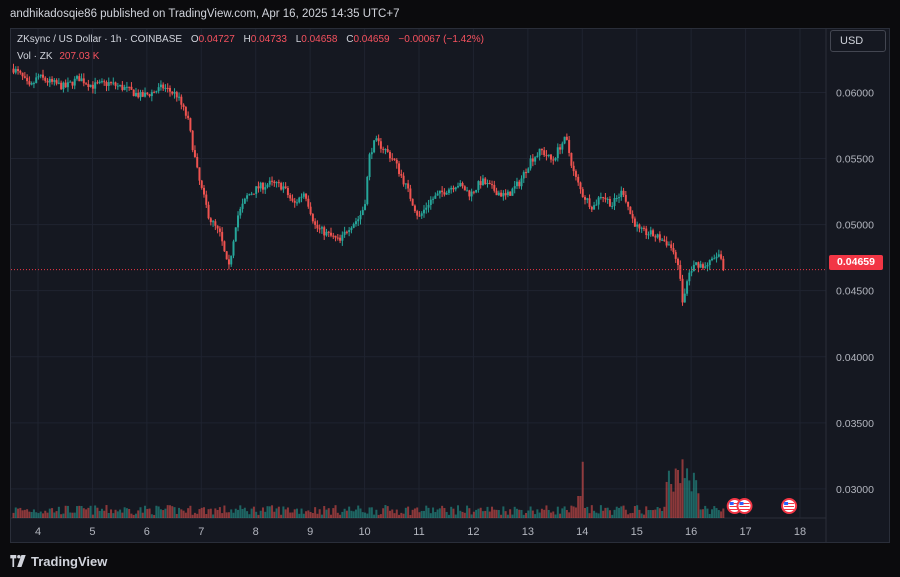 The height and width of the screenshot is (577, 900). What do you see at coordinates (858, 41) in the screenshot?
I see `currency-button: USD` at bounding box center [858, 41].